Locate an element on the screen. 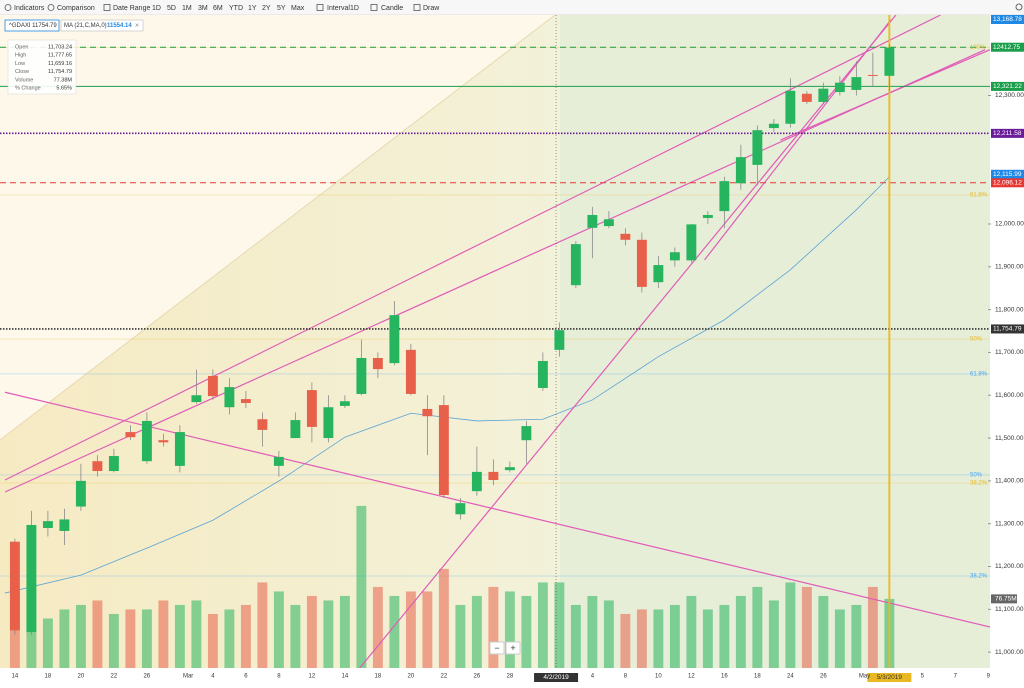 This screenshot has height=688, width=1024. toolbar-item: Comparison is located at coordinates (76, 8).